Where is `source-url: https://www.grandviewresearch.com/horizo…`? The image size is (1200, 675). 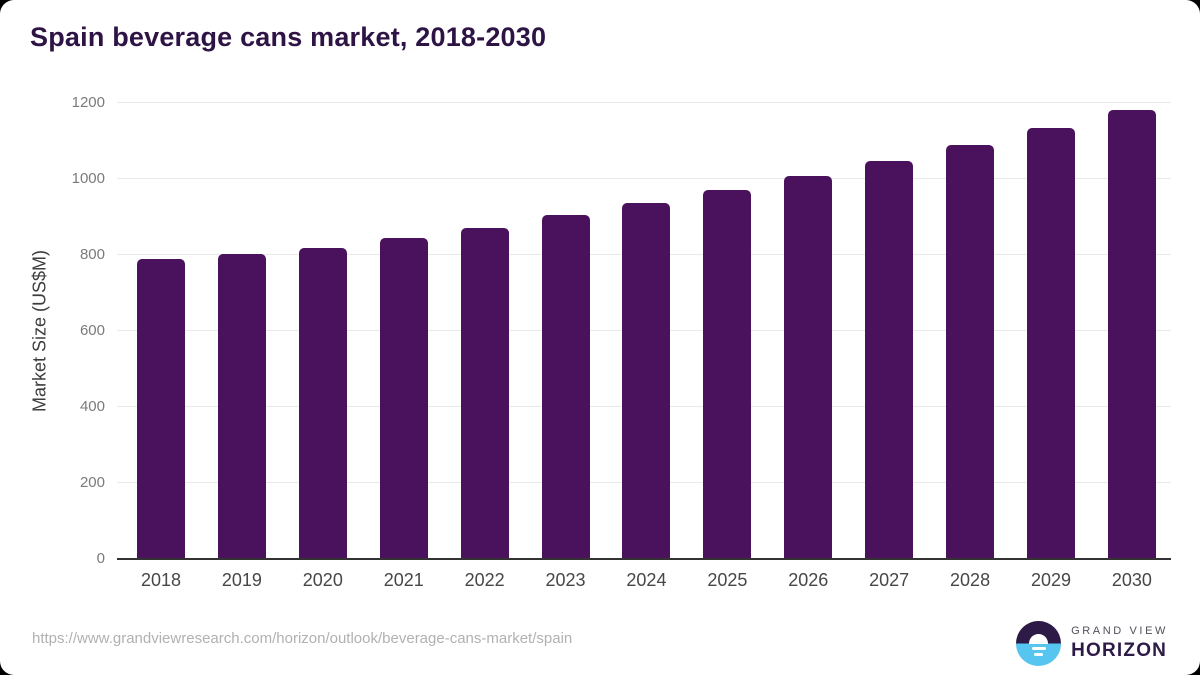
source-url: https://www.grandviewresearch.com/horizo… is located at coordinates (302, 638).